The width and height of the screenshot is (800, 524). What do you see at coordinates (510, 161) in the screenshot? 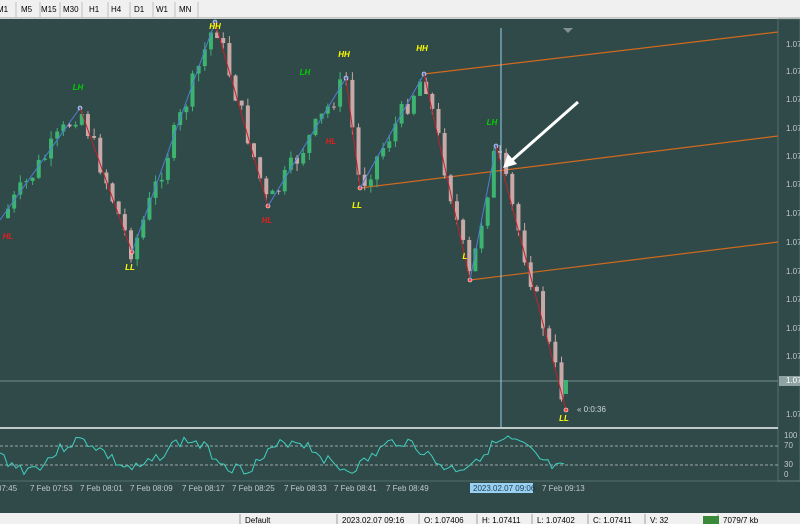
I see `annotation-arrowhead` at bounding box center [510, 161].